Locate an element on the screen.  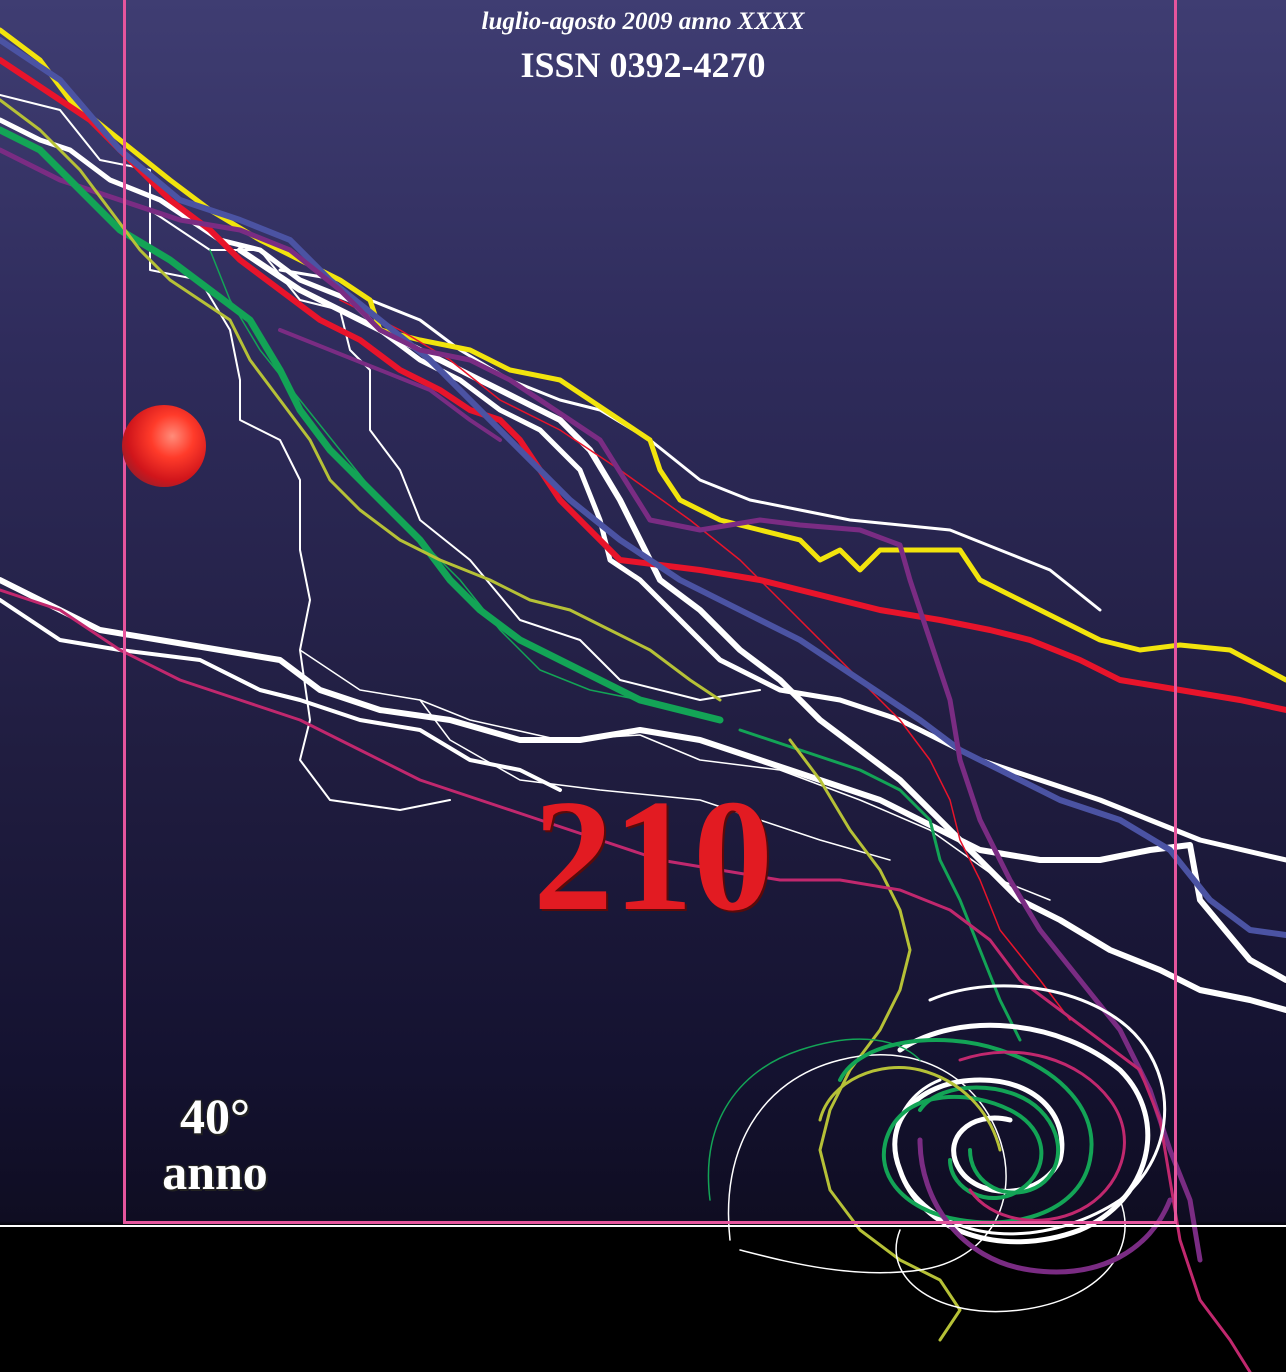
track-green-thin is located at coordinates (425, 475).